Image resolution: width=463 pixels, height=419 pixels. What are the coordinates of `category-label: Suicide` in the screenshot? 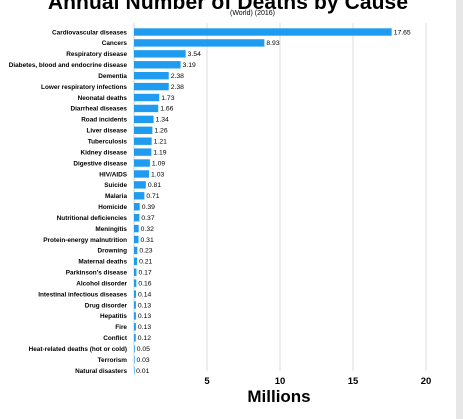 It's located at (115, 185).